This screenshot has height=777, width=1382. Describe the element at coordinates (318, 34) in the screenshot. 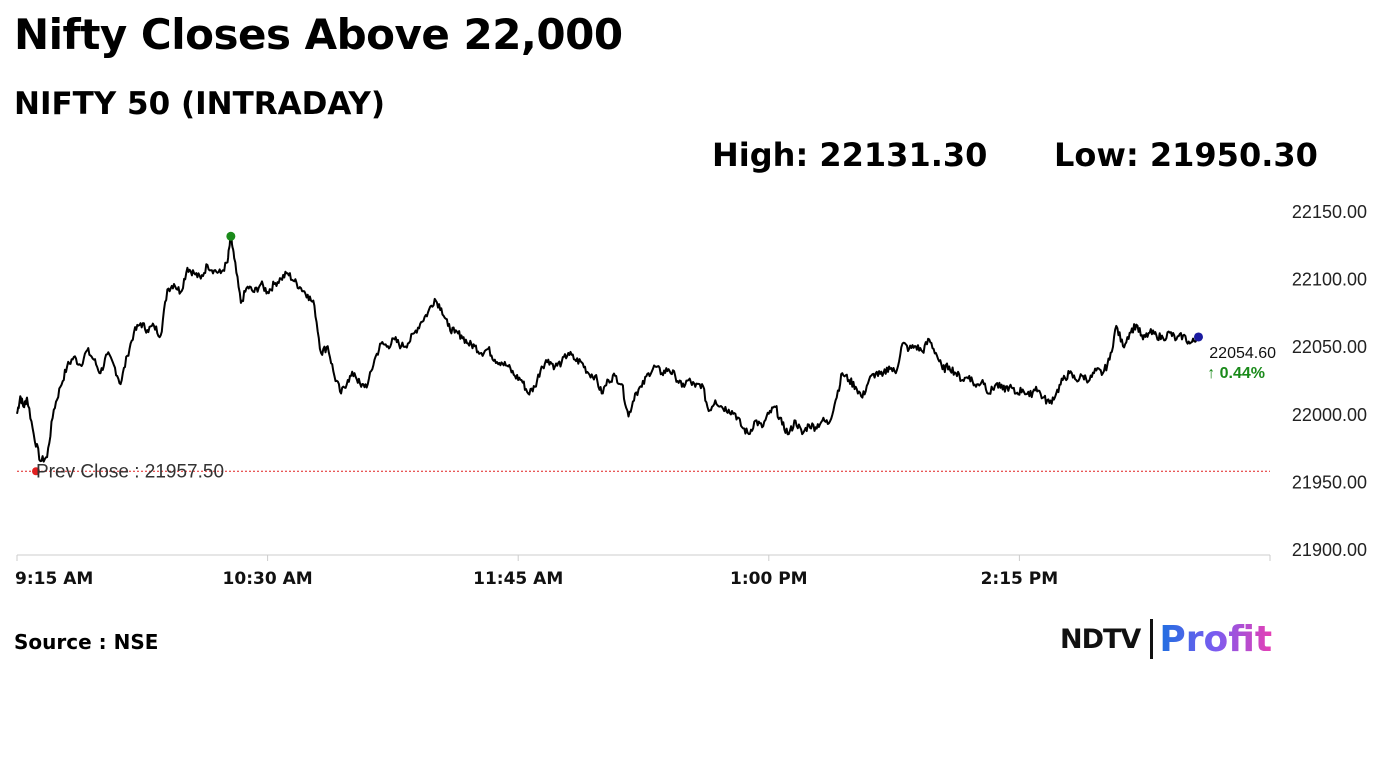

I see `chart-title: Nifty Closes Above 22,000` at that location.